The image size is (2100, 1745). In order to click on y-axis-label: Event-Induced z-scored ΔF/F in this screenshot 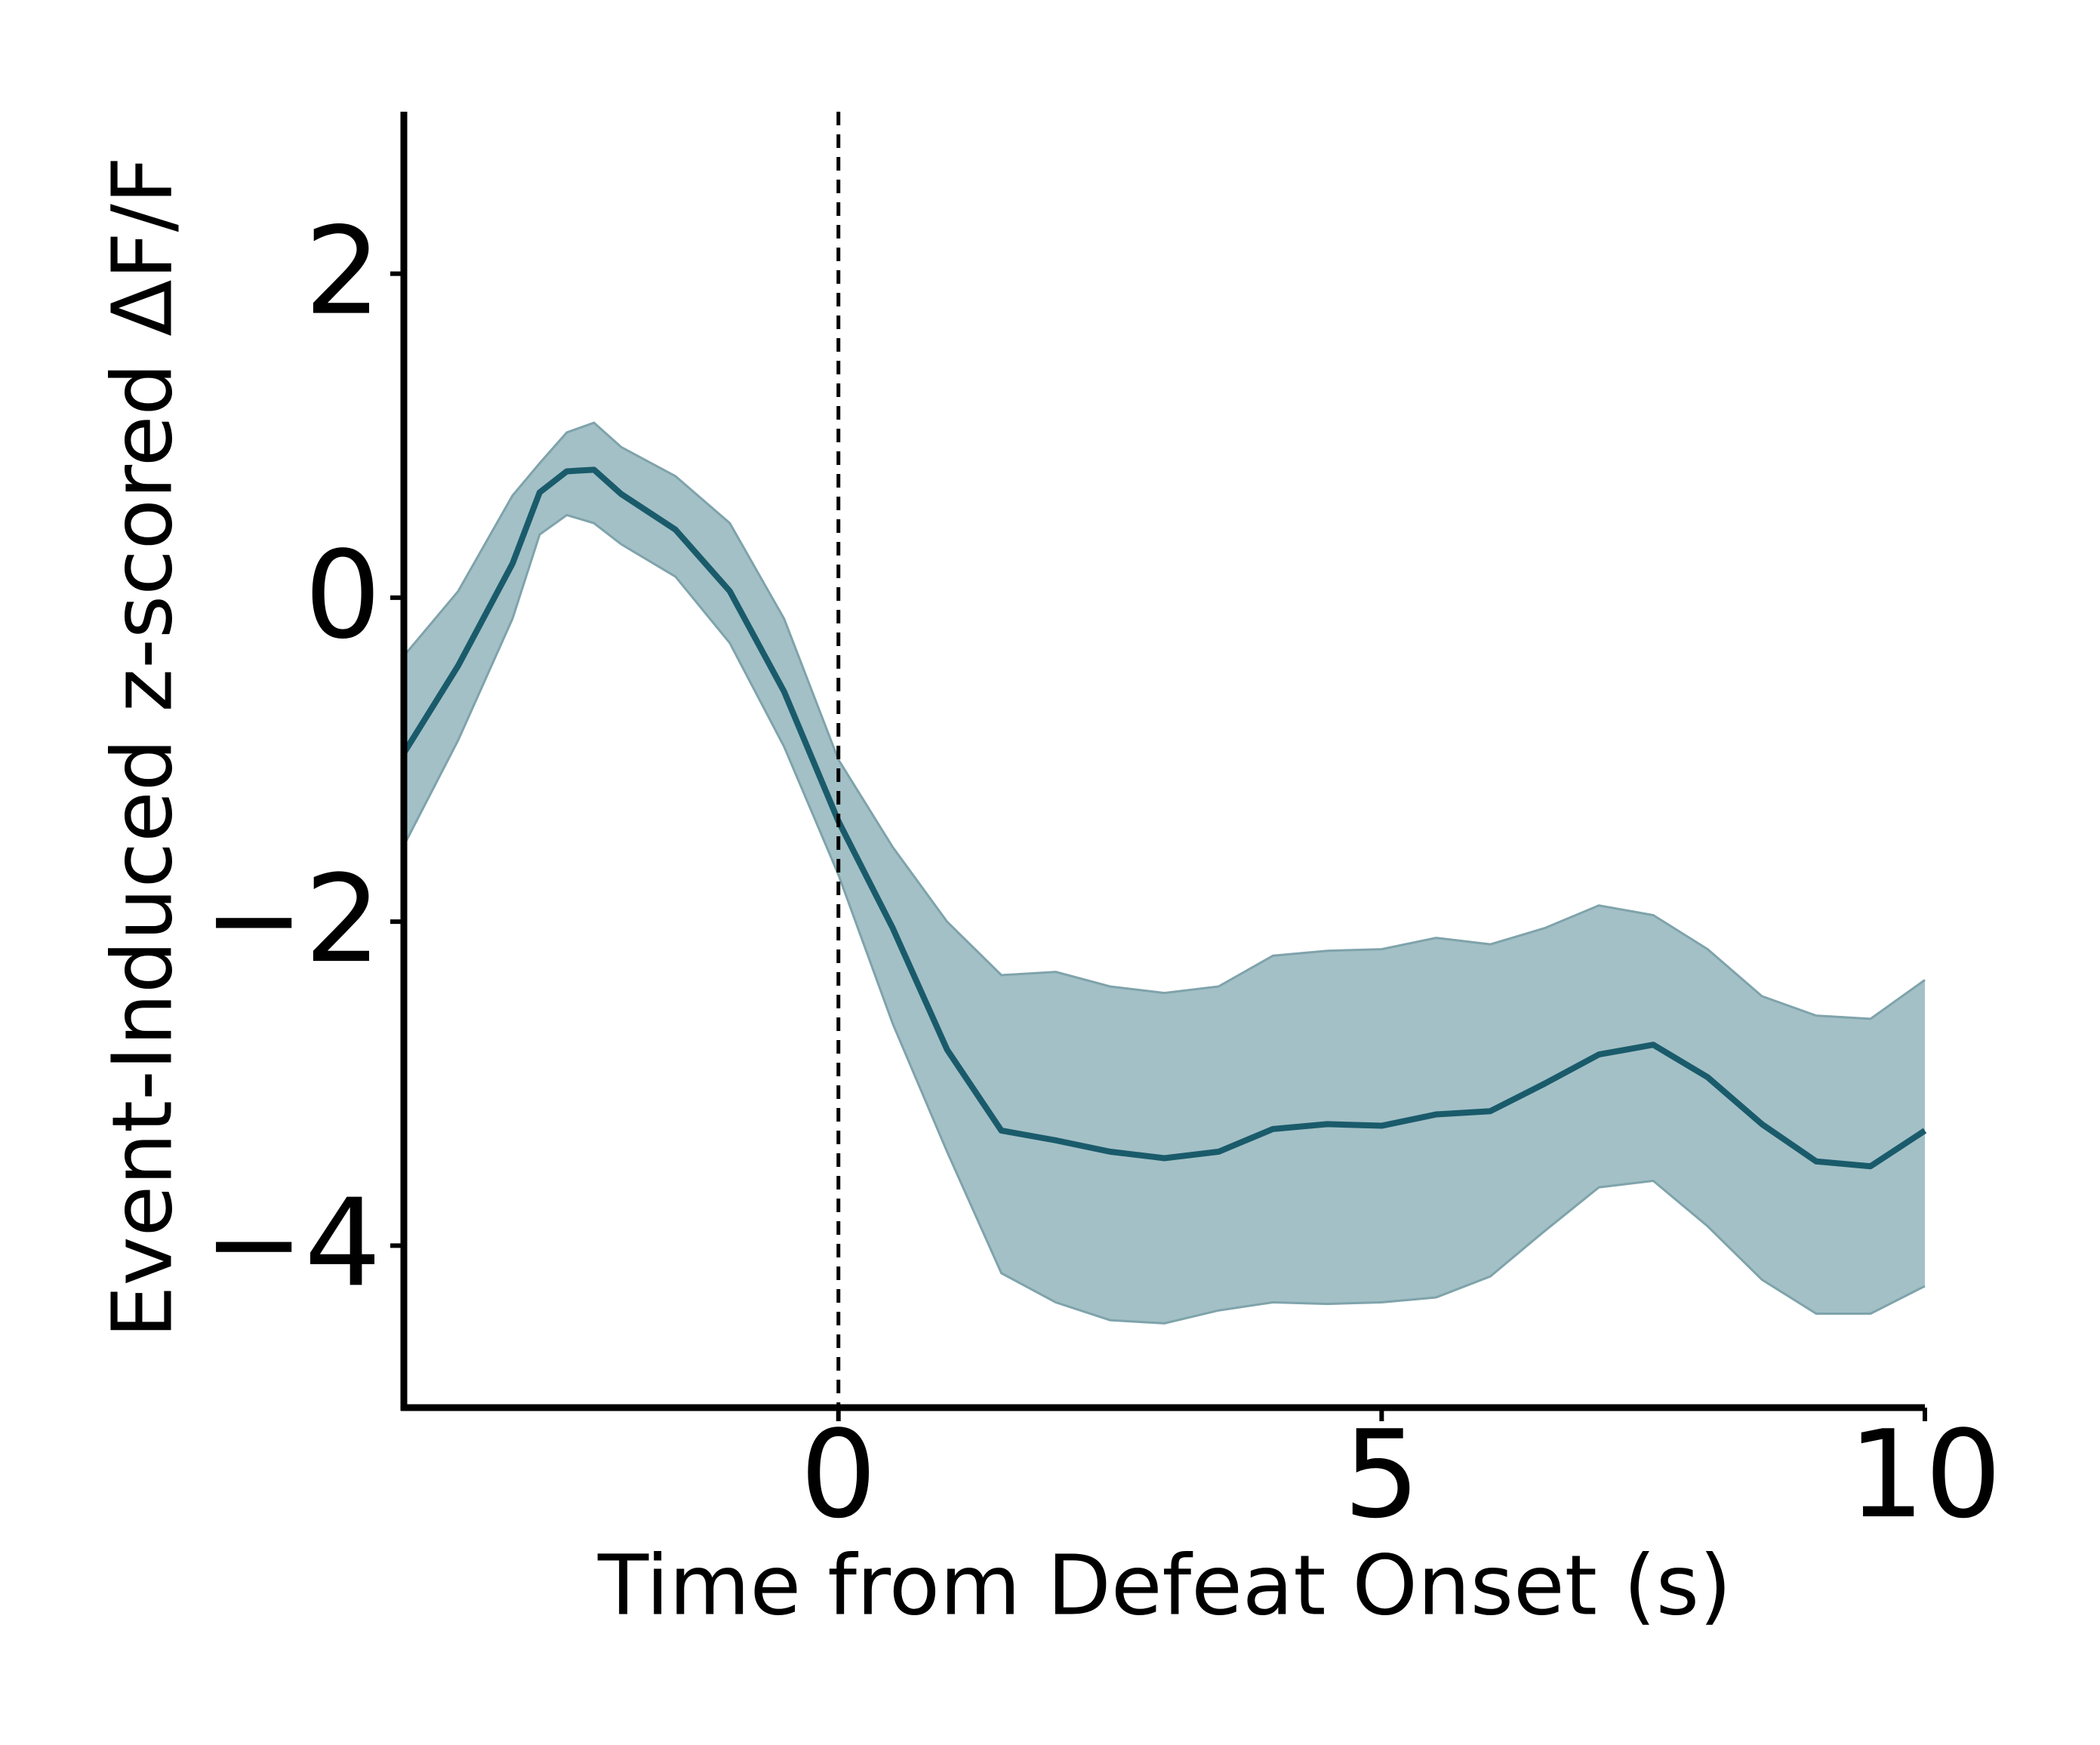, I will do `click(142, 747)`.